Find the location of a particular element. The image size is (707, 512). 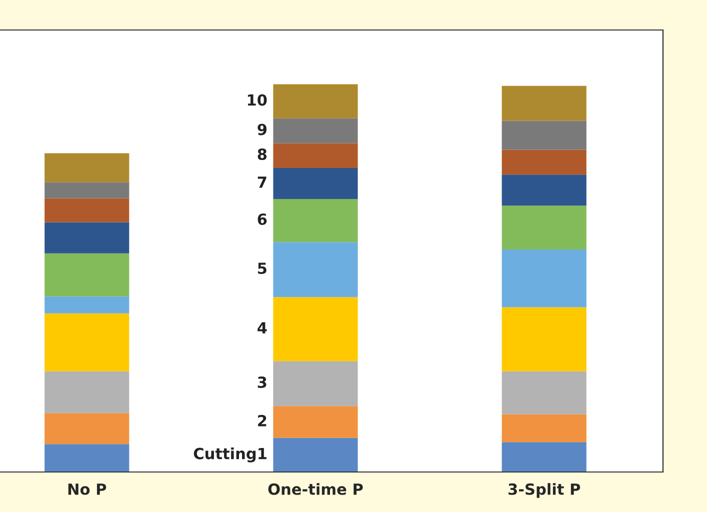

x-tick-label: No P is located at coordinates (87, 489).